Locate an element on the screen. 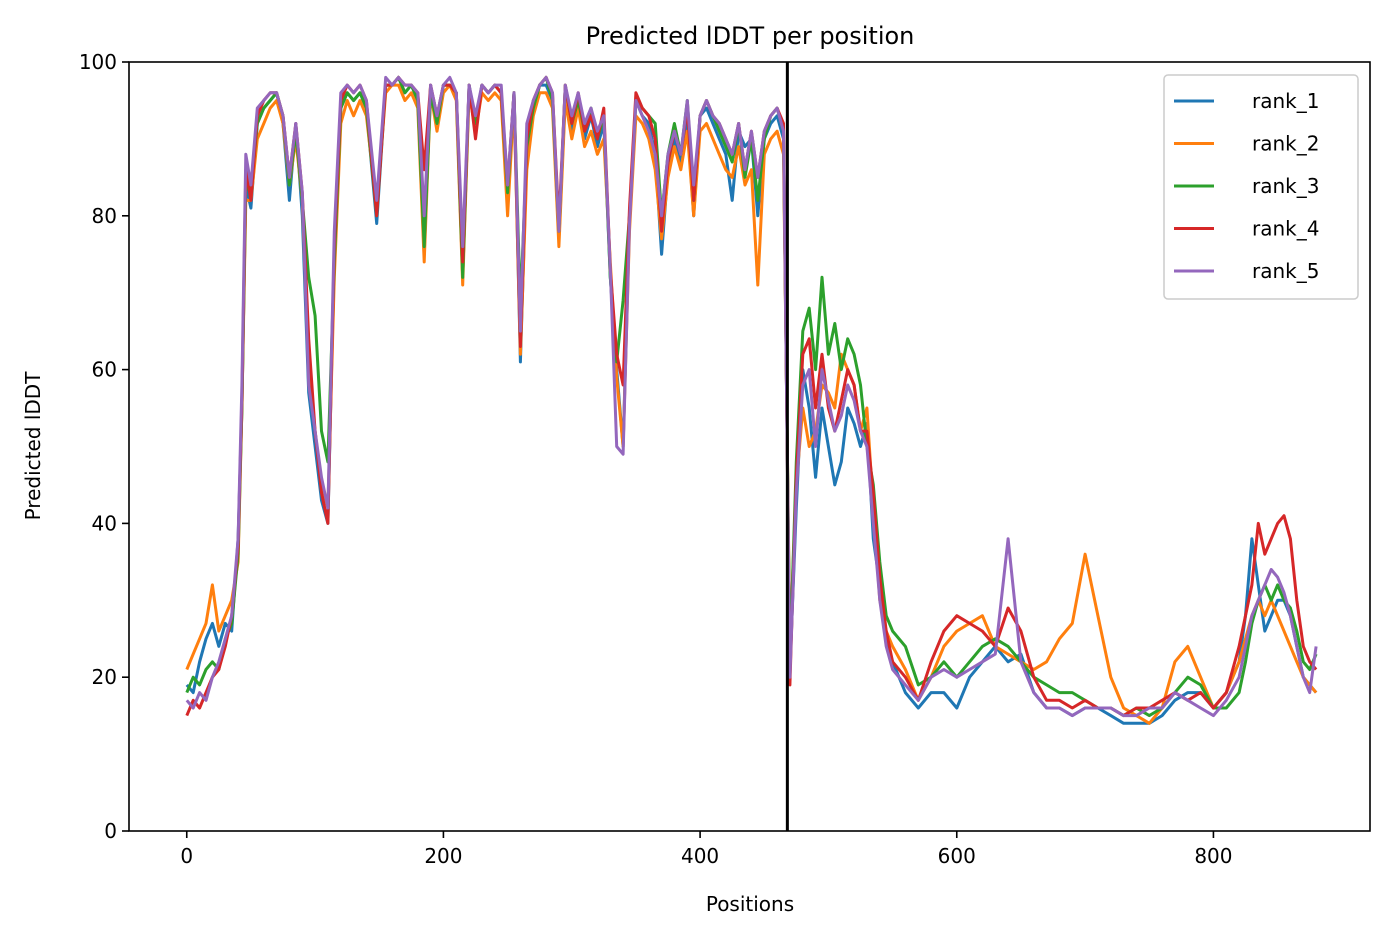 This screenshot has height=939, width=1391. legend-box is located at coordinates (1261, 187).